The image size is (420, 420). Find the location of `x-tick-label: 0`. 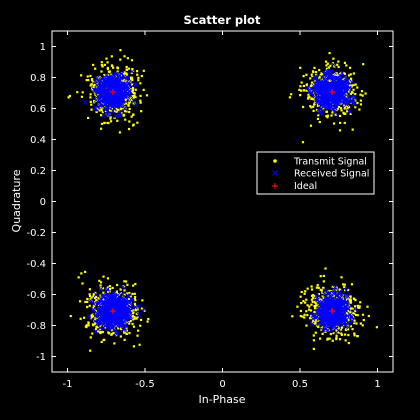

x-tick-label: 0 is located at coordinates (222, 384).